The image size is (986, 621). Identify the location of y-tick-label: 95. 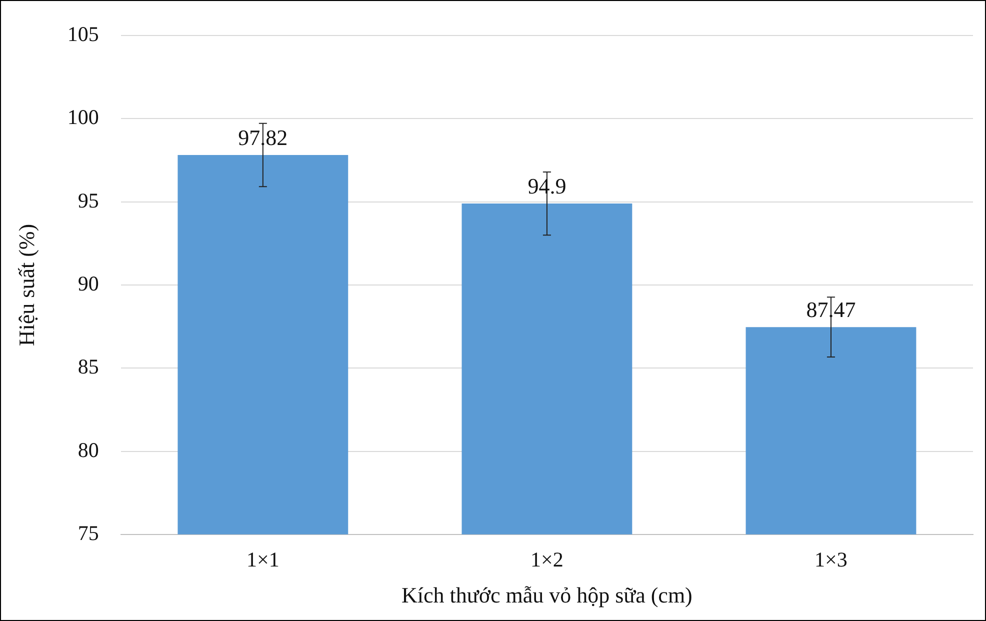
(88, 200).